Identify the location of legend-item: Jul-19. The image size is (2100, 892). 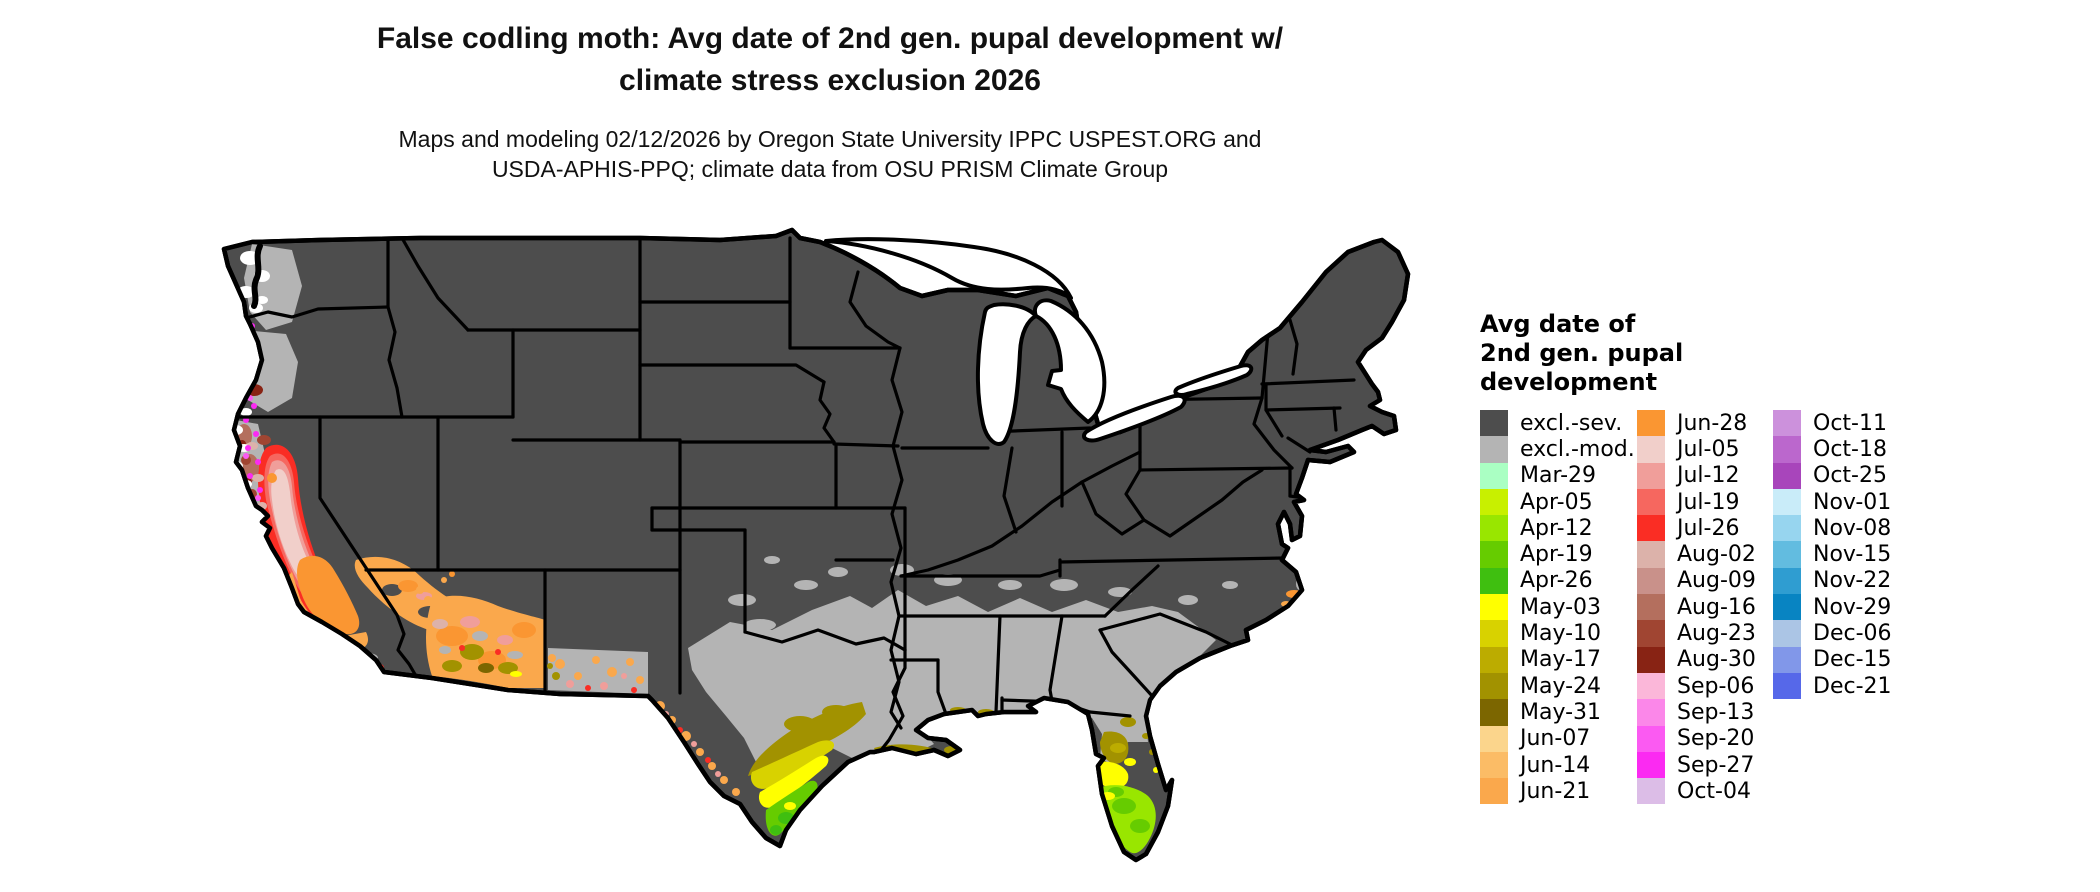
(1696, 502).